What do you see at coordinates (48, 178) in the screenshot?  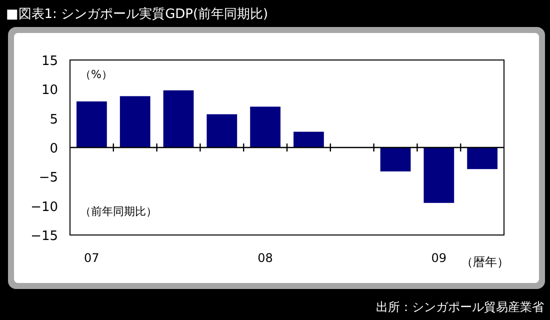 I see `y-tick-label: −5` at bounding box center [48, 178].